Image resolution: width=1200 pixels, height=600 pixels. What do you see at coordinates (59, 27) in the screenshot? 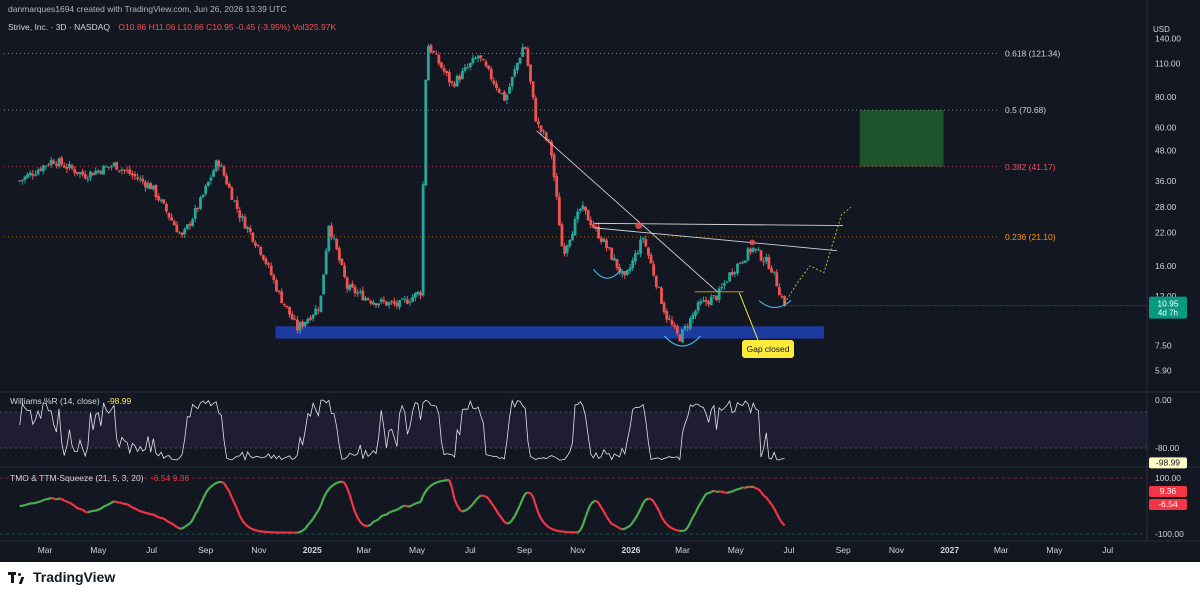
I see `symbol-label: Strive, Inc. · 3D · NASDAQ` at bounding box center [59, 27].